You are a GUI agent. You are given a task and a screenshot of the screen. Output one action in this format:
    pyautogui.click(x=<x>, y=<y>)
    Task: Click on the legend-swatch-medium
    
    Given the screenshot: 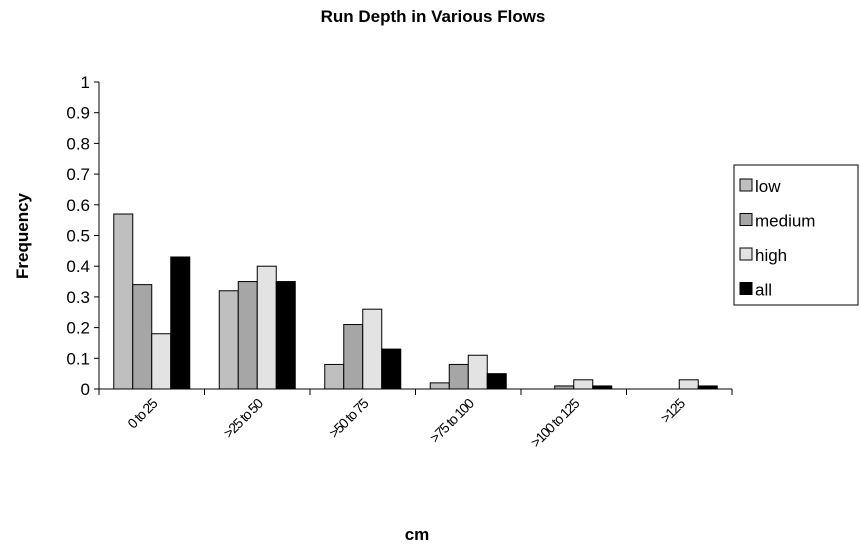 What is the action you would take?
    pyautogui.click(x=746, y=219)
    